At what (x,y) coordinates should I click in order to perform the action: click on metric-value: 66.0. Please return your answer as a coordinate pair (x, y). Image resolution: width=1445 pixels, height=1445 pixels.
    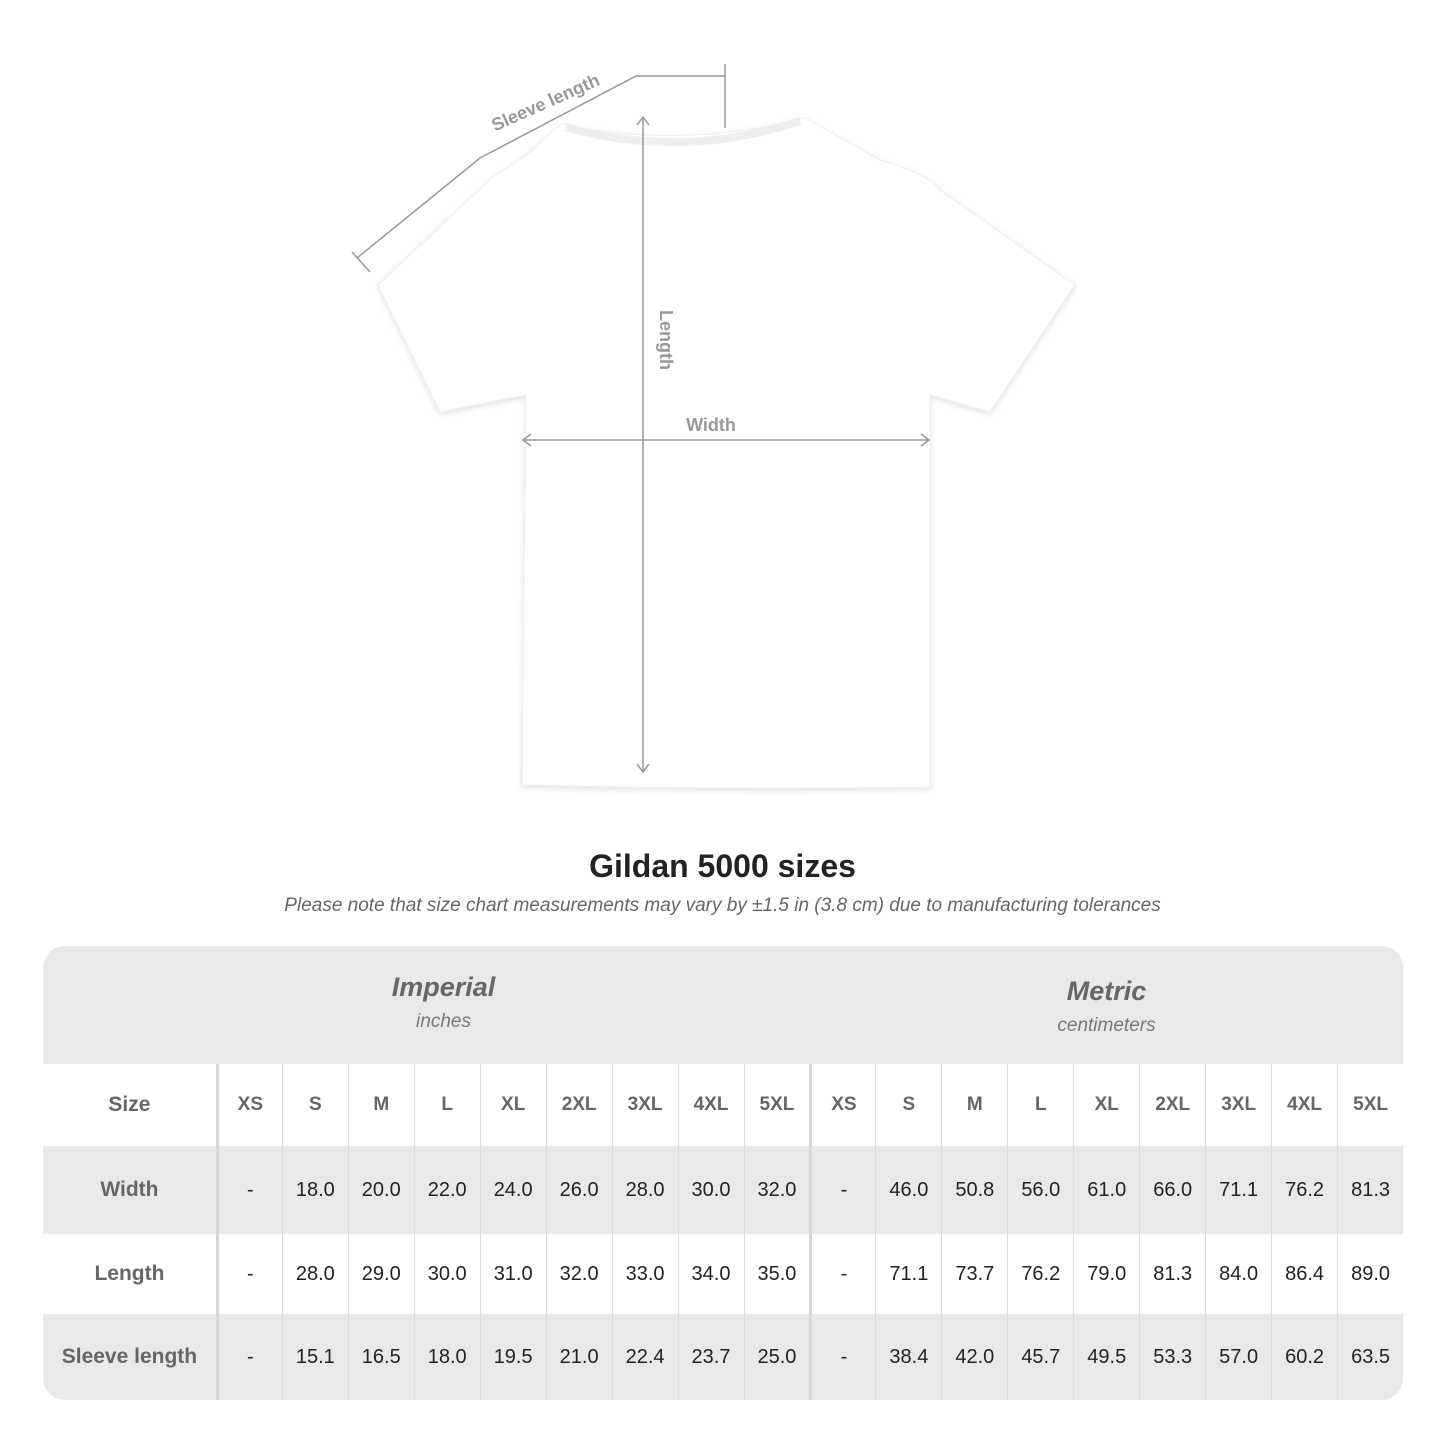
    Looking at the image, I should click on (1172, 1190).